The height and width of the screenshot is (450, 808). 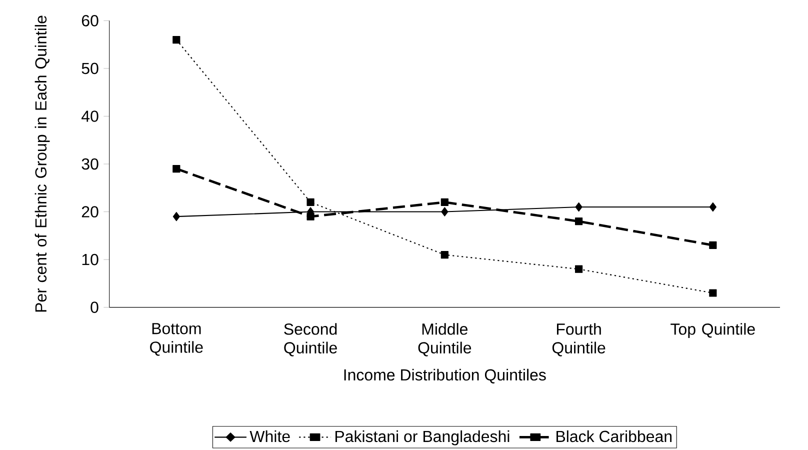 What do you see at coordinates (422, 438) in the screenshot?
I see `legend-label: Pakistani or Bangladeshi` at bounding box center [422, 438].